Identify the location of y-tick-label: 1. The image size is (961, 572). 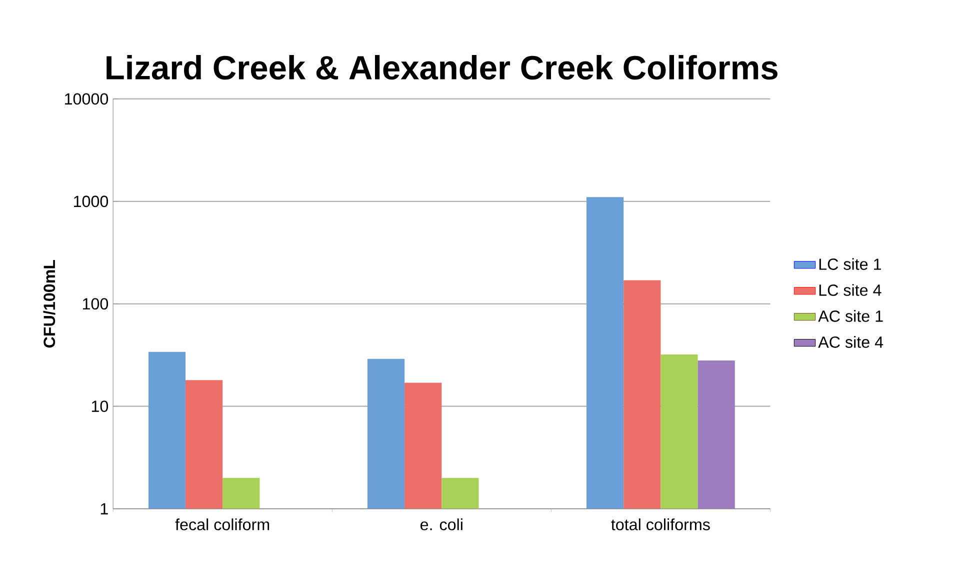
(104, 508).